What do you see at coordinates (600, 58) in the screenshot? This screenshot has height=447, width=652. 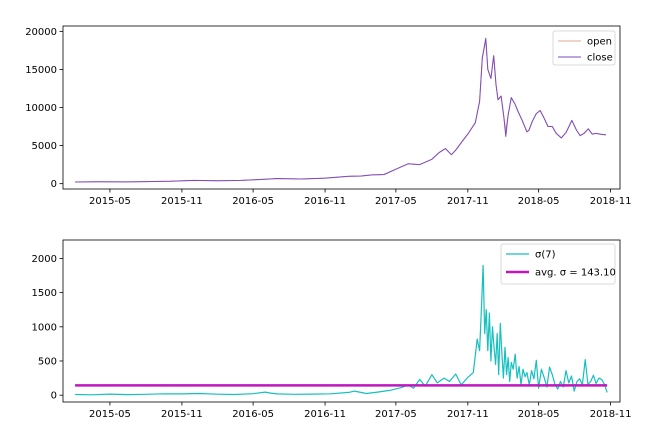 I see `legend-label-1: close` at bounding box center [600, 58].